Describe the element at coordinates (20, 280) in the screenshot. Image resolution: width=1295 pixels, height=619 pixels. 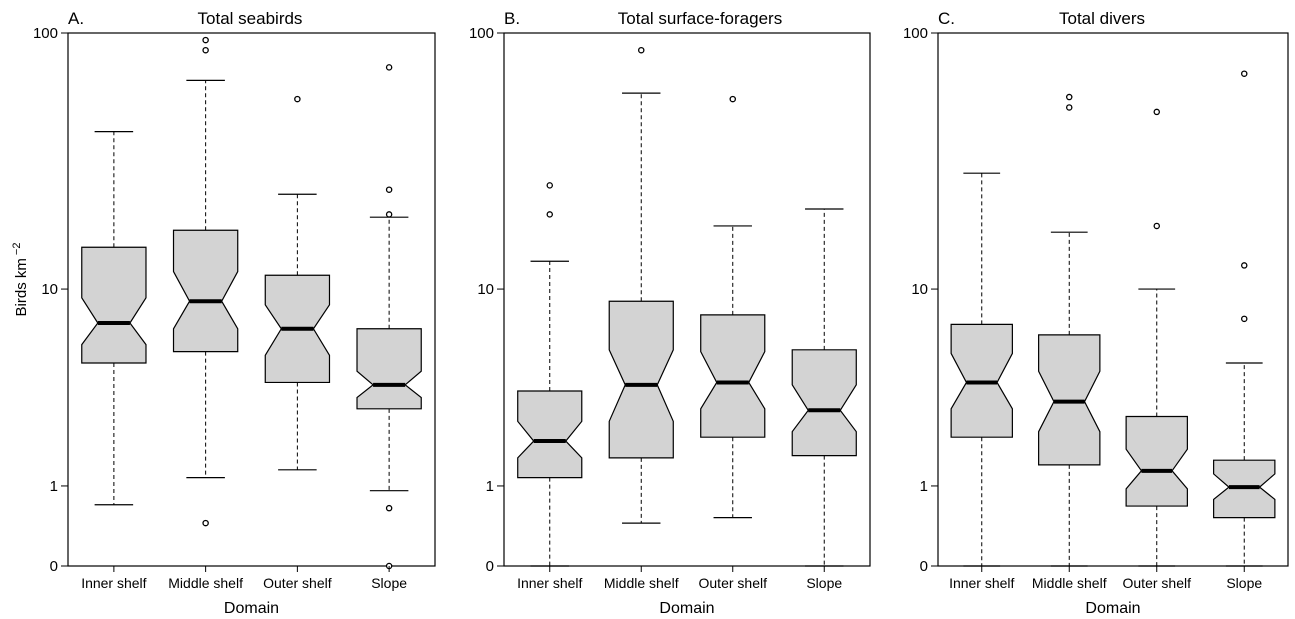
I see `y-axis-title: Birds km −2` at that location.